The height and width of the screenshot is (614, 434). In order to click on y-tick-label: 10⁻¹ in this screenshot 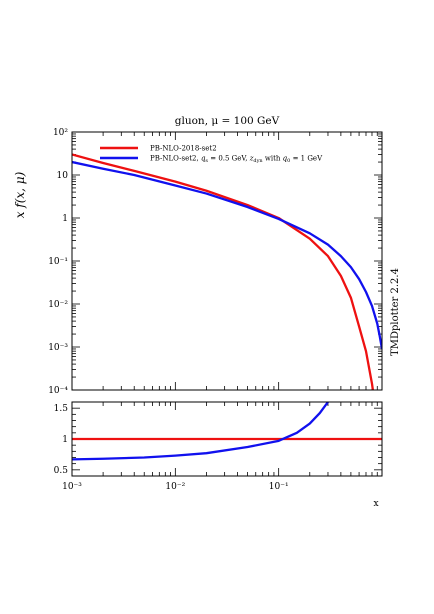, I will do `click(58, 262)`.